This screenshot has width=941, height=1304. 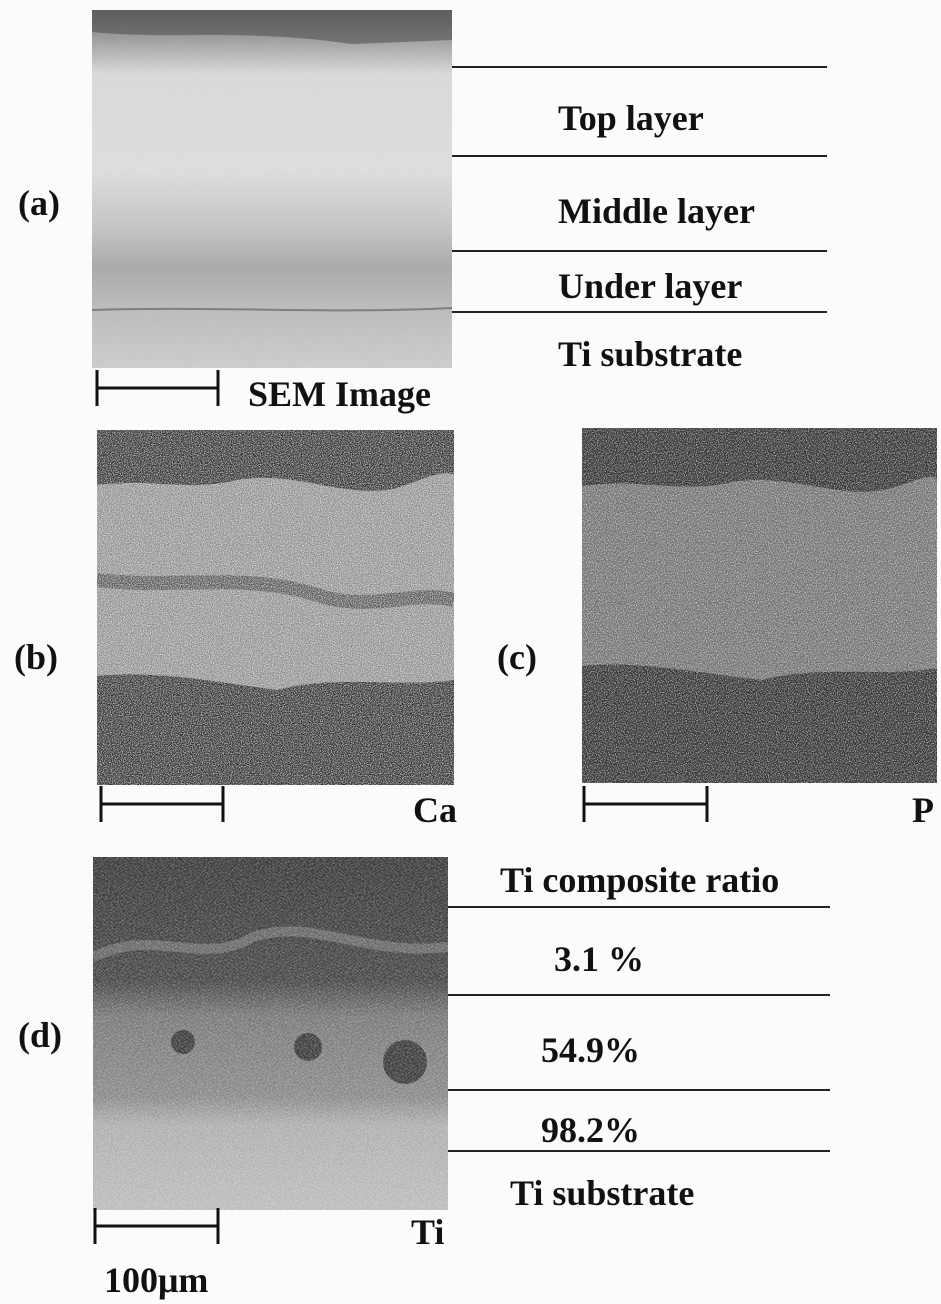 What do you see at coordinates (272, 189) in the screenshot?
I see `sem-image` at bounding box center [272, 189].